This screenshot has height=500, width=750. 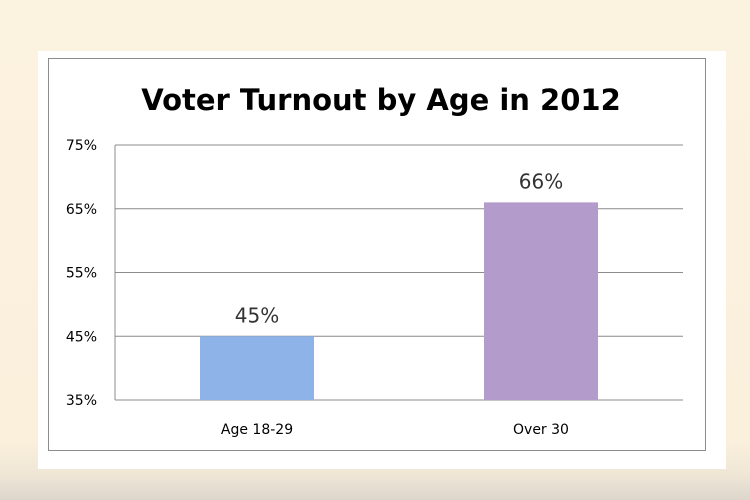 What do you see at coordinates (541, 181) in the screenshot?
I see `data-label: 66%` at bounding box center [541, 181].